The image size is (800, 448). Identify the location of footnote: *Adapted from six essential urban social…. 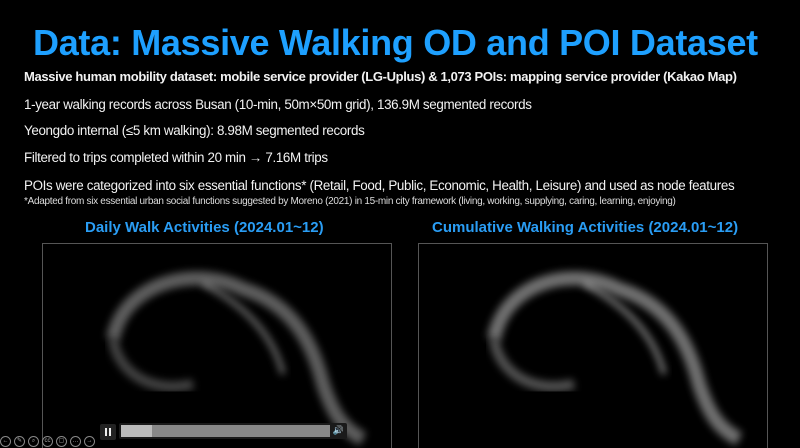
(350, 201).